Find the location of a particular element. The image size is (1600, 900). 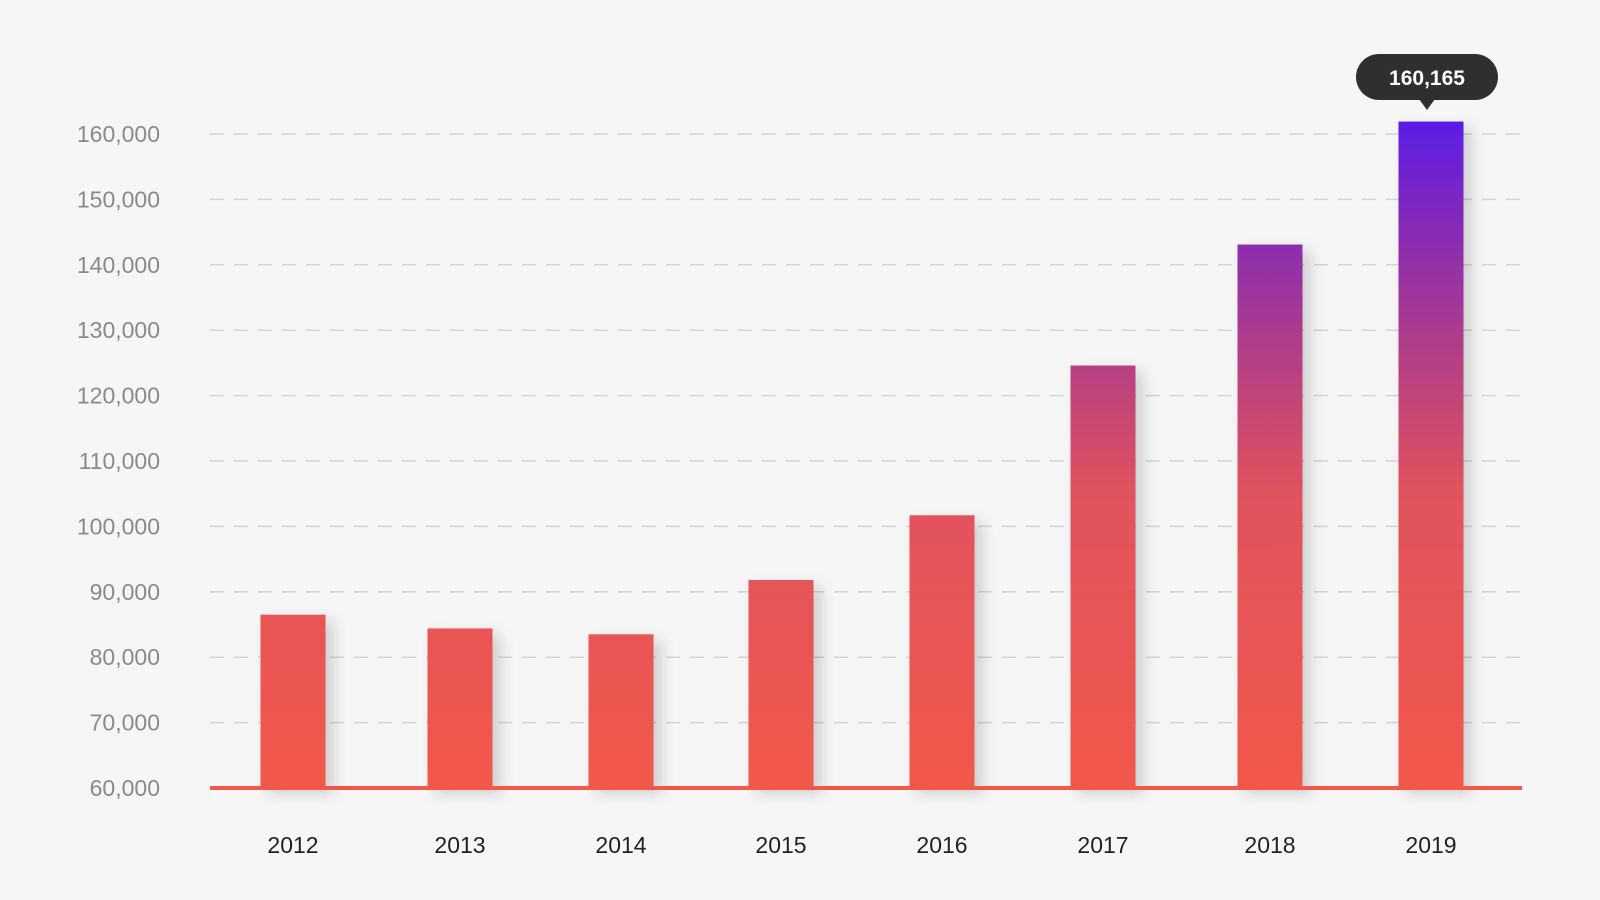

y-tick-label: 60,000 is located at coordinates (125, 788).